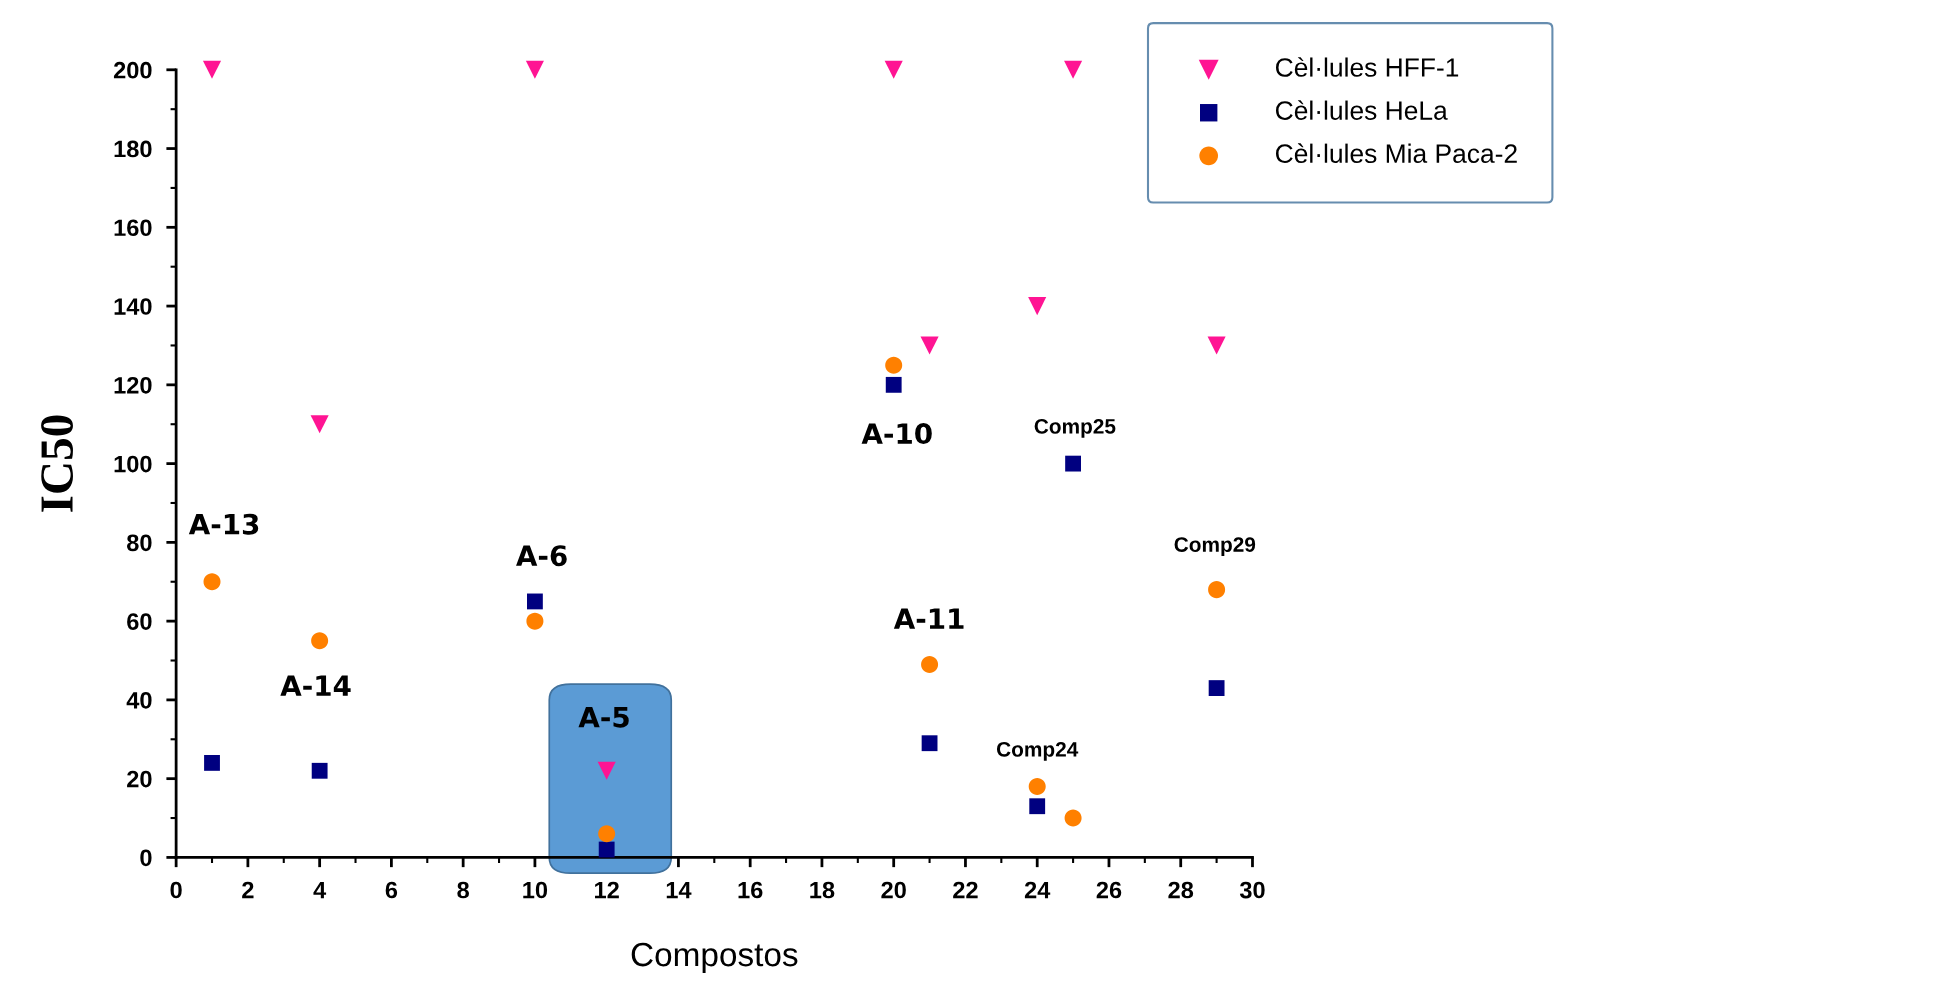 The height and width of the screenshot is (997, 1957). What do you see at coordinates (146, 858) in the screenshot?
I see `y-tick-label: 0` at bounding box center [146, 858].